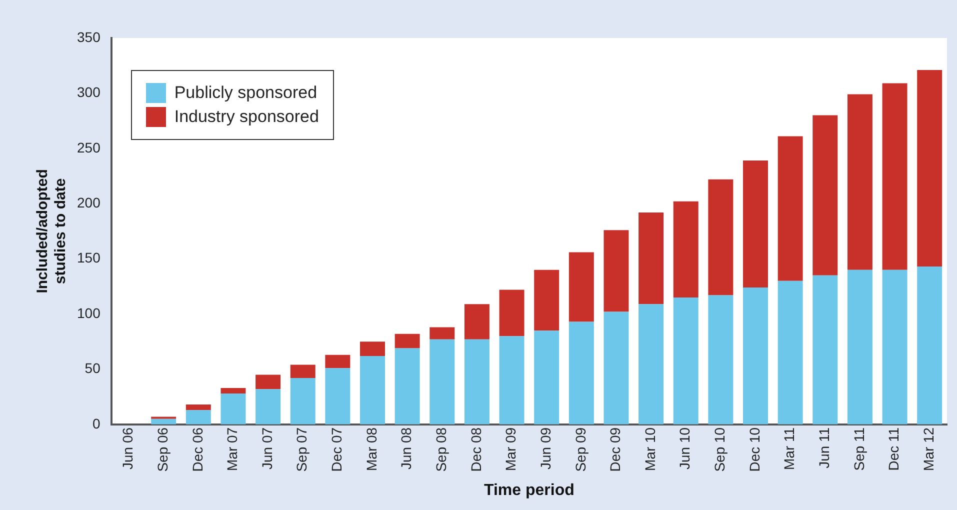 Image resolution: width=957 pixels, height=510 pixels. I want to click on y-tick-label: 300, so click(89, 92).